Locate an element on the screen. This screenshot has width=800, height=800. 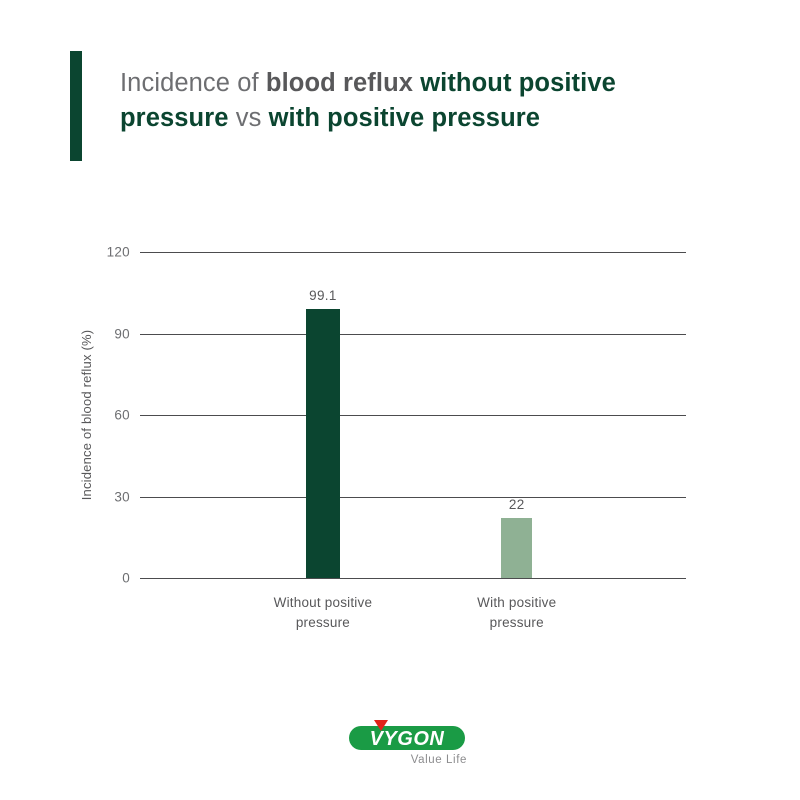
gridline: 60 is located at coordinates (400, 415).